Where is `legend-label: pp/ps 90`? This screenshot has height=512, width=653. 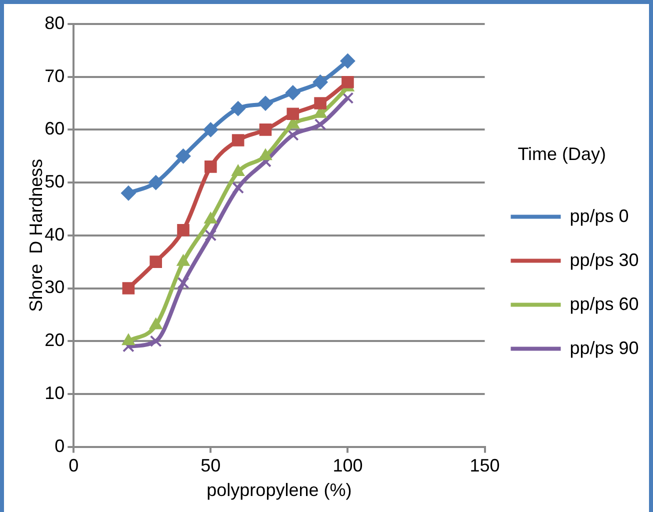 legend-label: pp/ps 90 is located at coordinates (604, 348).